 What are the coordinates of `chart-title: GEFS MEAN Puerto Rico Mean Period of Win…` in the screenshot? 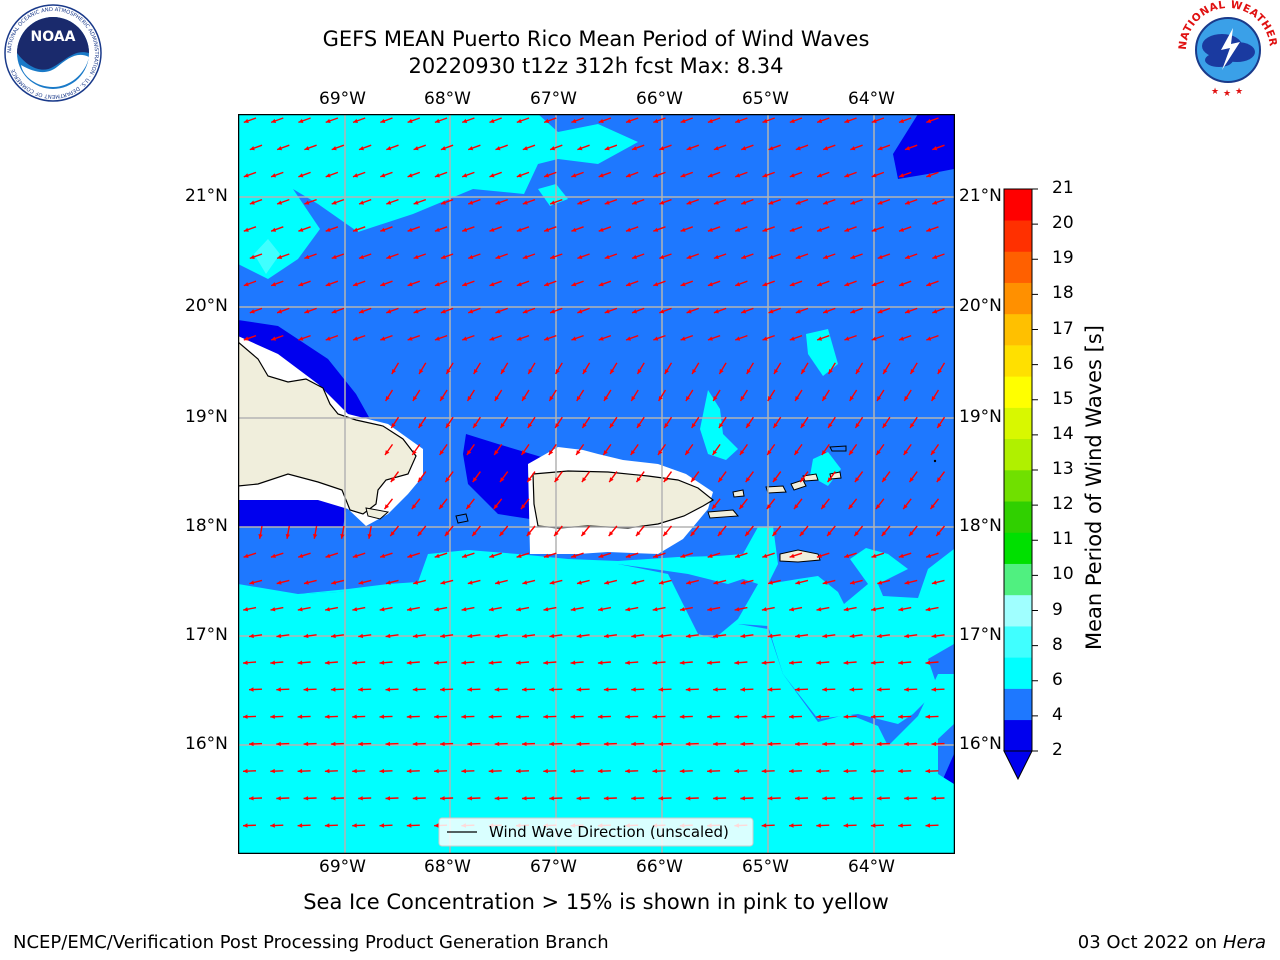 It's located at (596, 39).